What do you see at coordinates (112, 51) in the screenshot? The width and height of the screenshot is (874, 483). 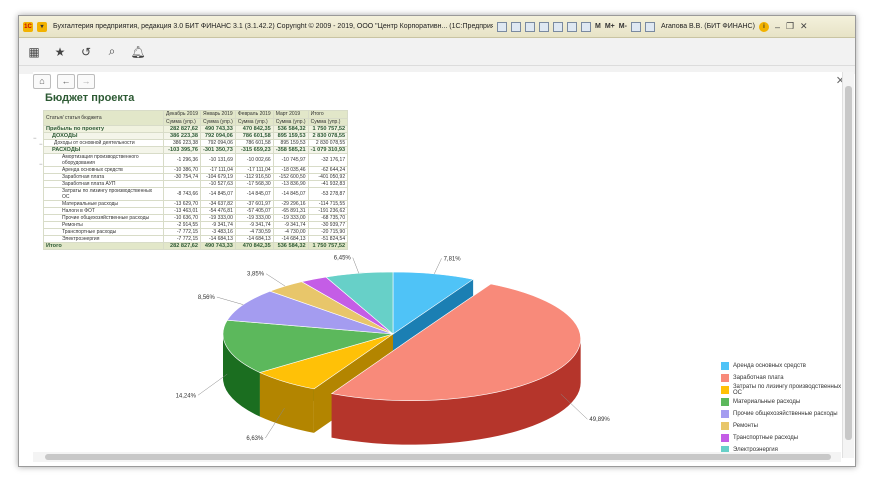 I see `search-icon: ⌕` at bounding box center [112, 51].